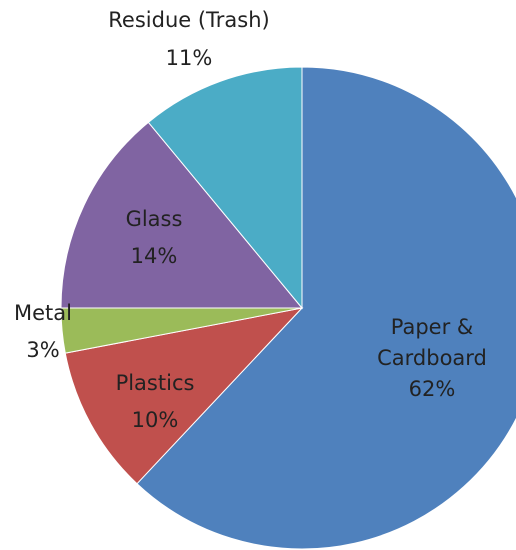 The image size is (516, 550). Describe the element at coordinates (154, 219) in the screenshot. I see `data-label-name: Glass` at that location.